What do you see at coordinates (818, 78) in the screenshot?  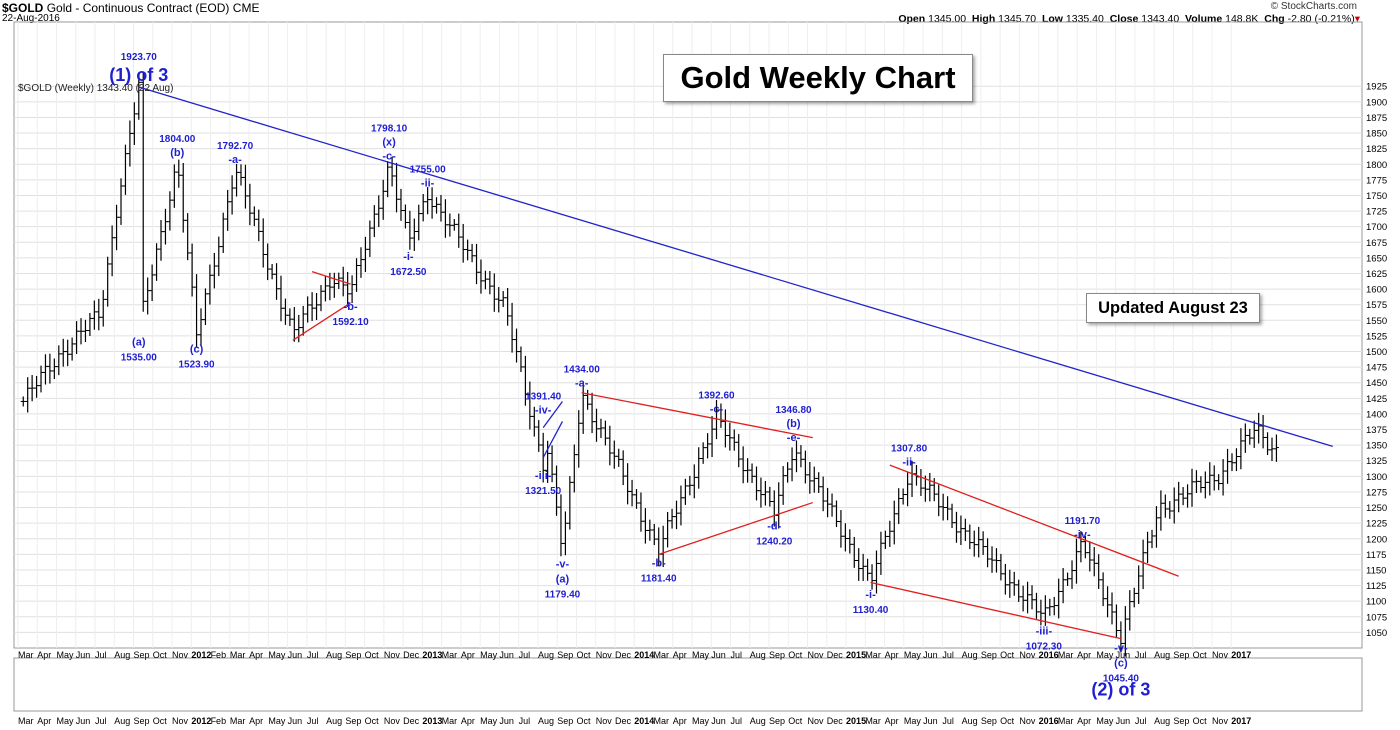 I see `chart-title-box: Gold Weekly Chart` at bounding box center [818, 78].